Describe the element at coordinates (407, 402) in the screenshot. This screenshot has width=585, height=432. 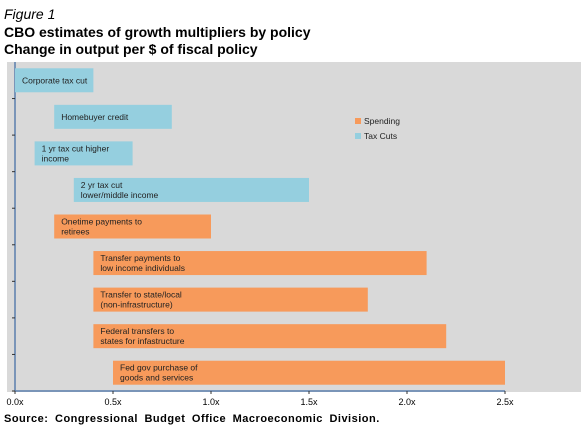
I see `x-tick-label: 2.0x` at that location.